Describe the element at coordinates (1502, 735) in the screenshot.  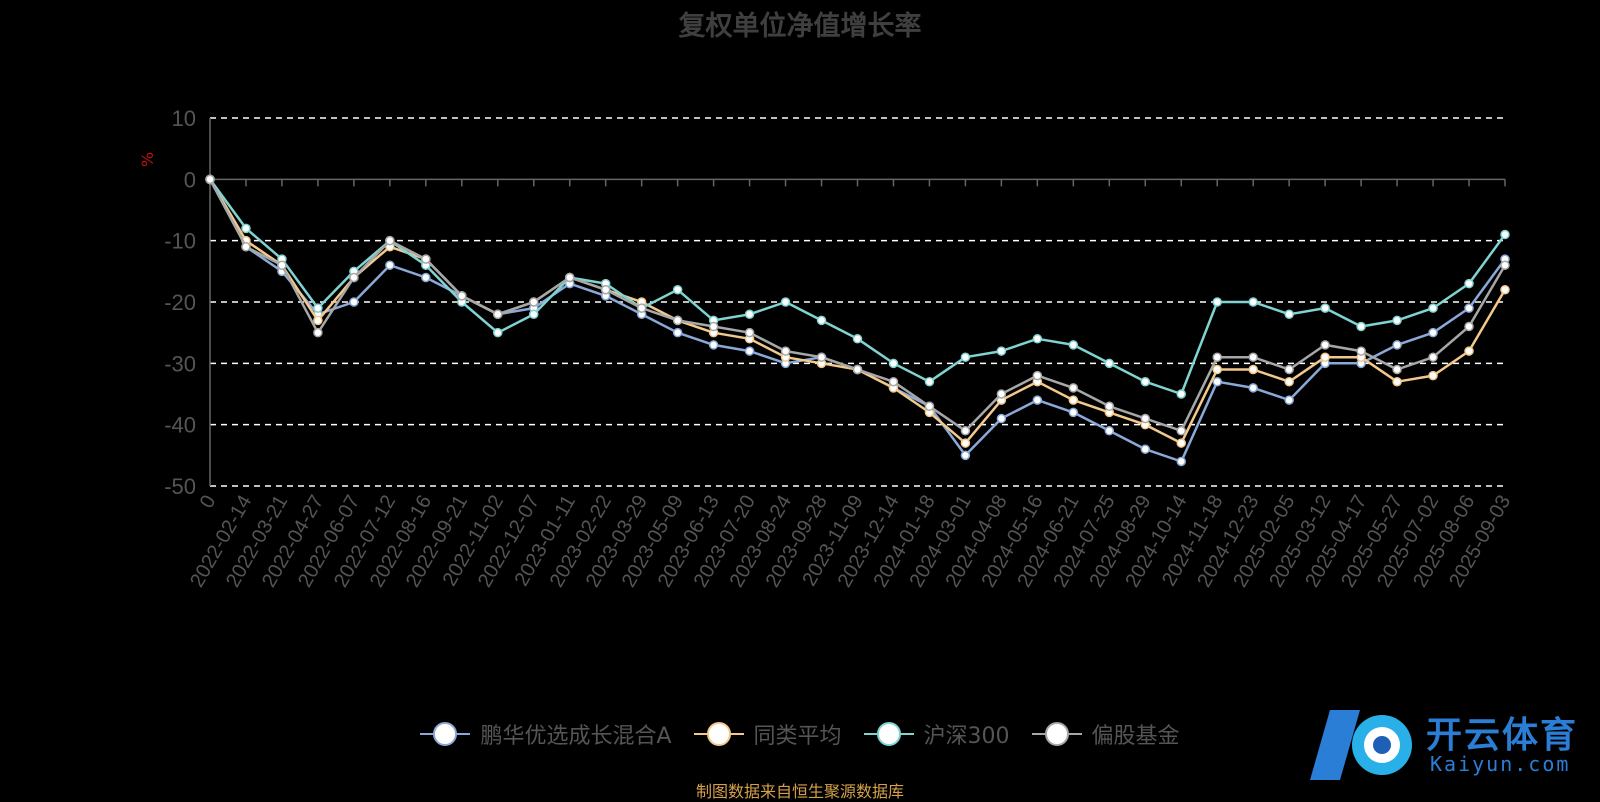
I see `watermark-brand: 开云体育` at that location.